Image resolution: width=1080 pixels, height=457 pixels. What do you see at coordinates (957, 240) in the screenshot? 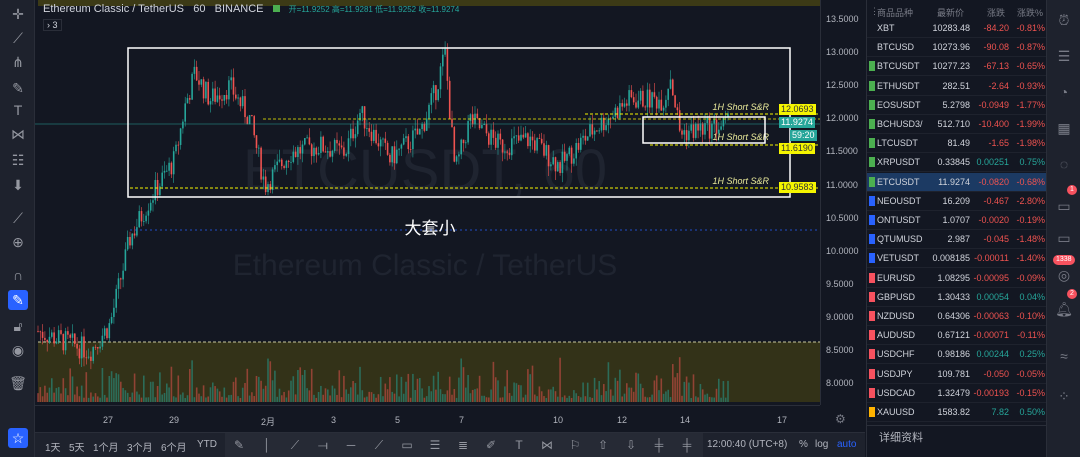
I see `watchlist-row: QTUMUSD 2.987 -0.045 -1.48%` at bounding box center [957, 240].